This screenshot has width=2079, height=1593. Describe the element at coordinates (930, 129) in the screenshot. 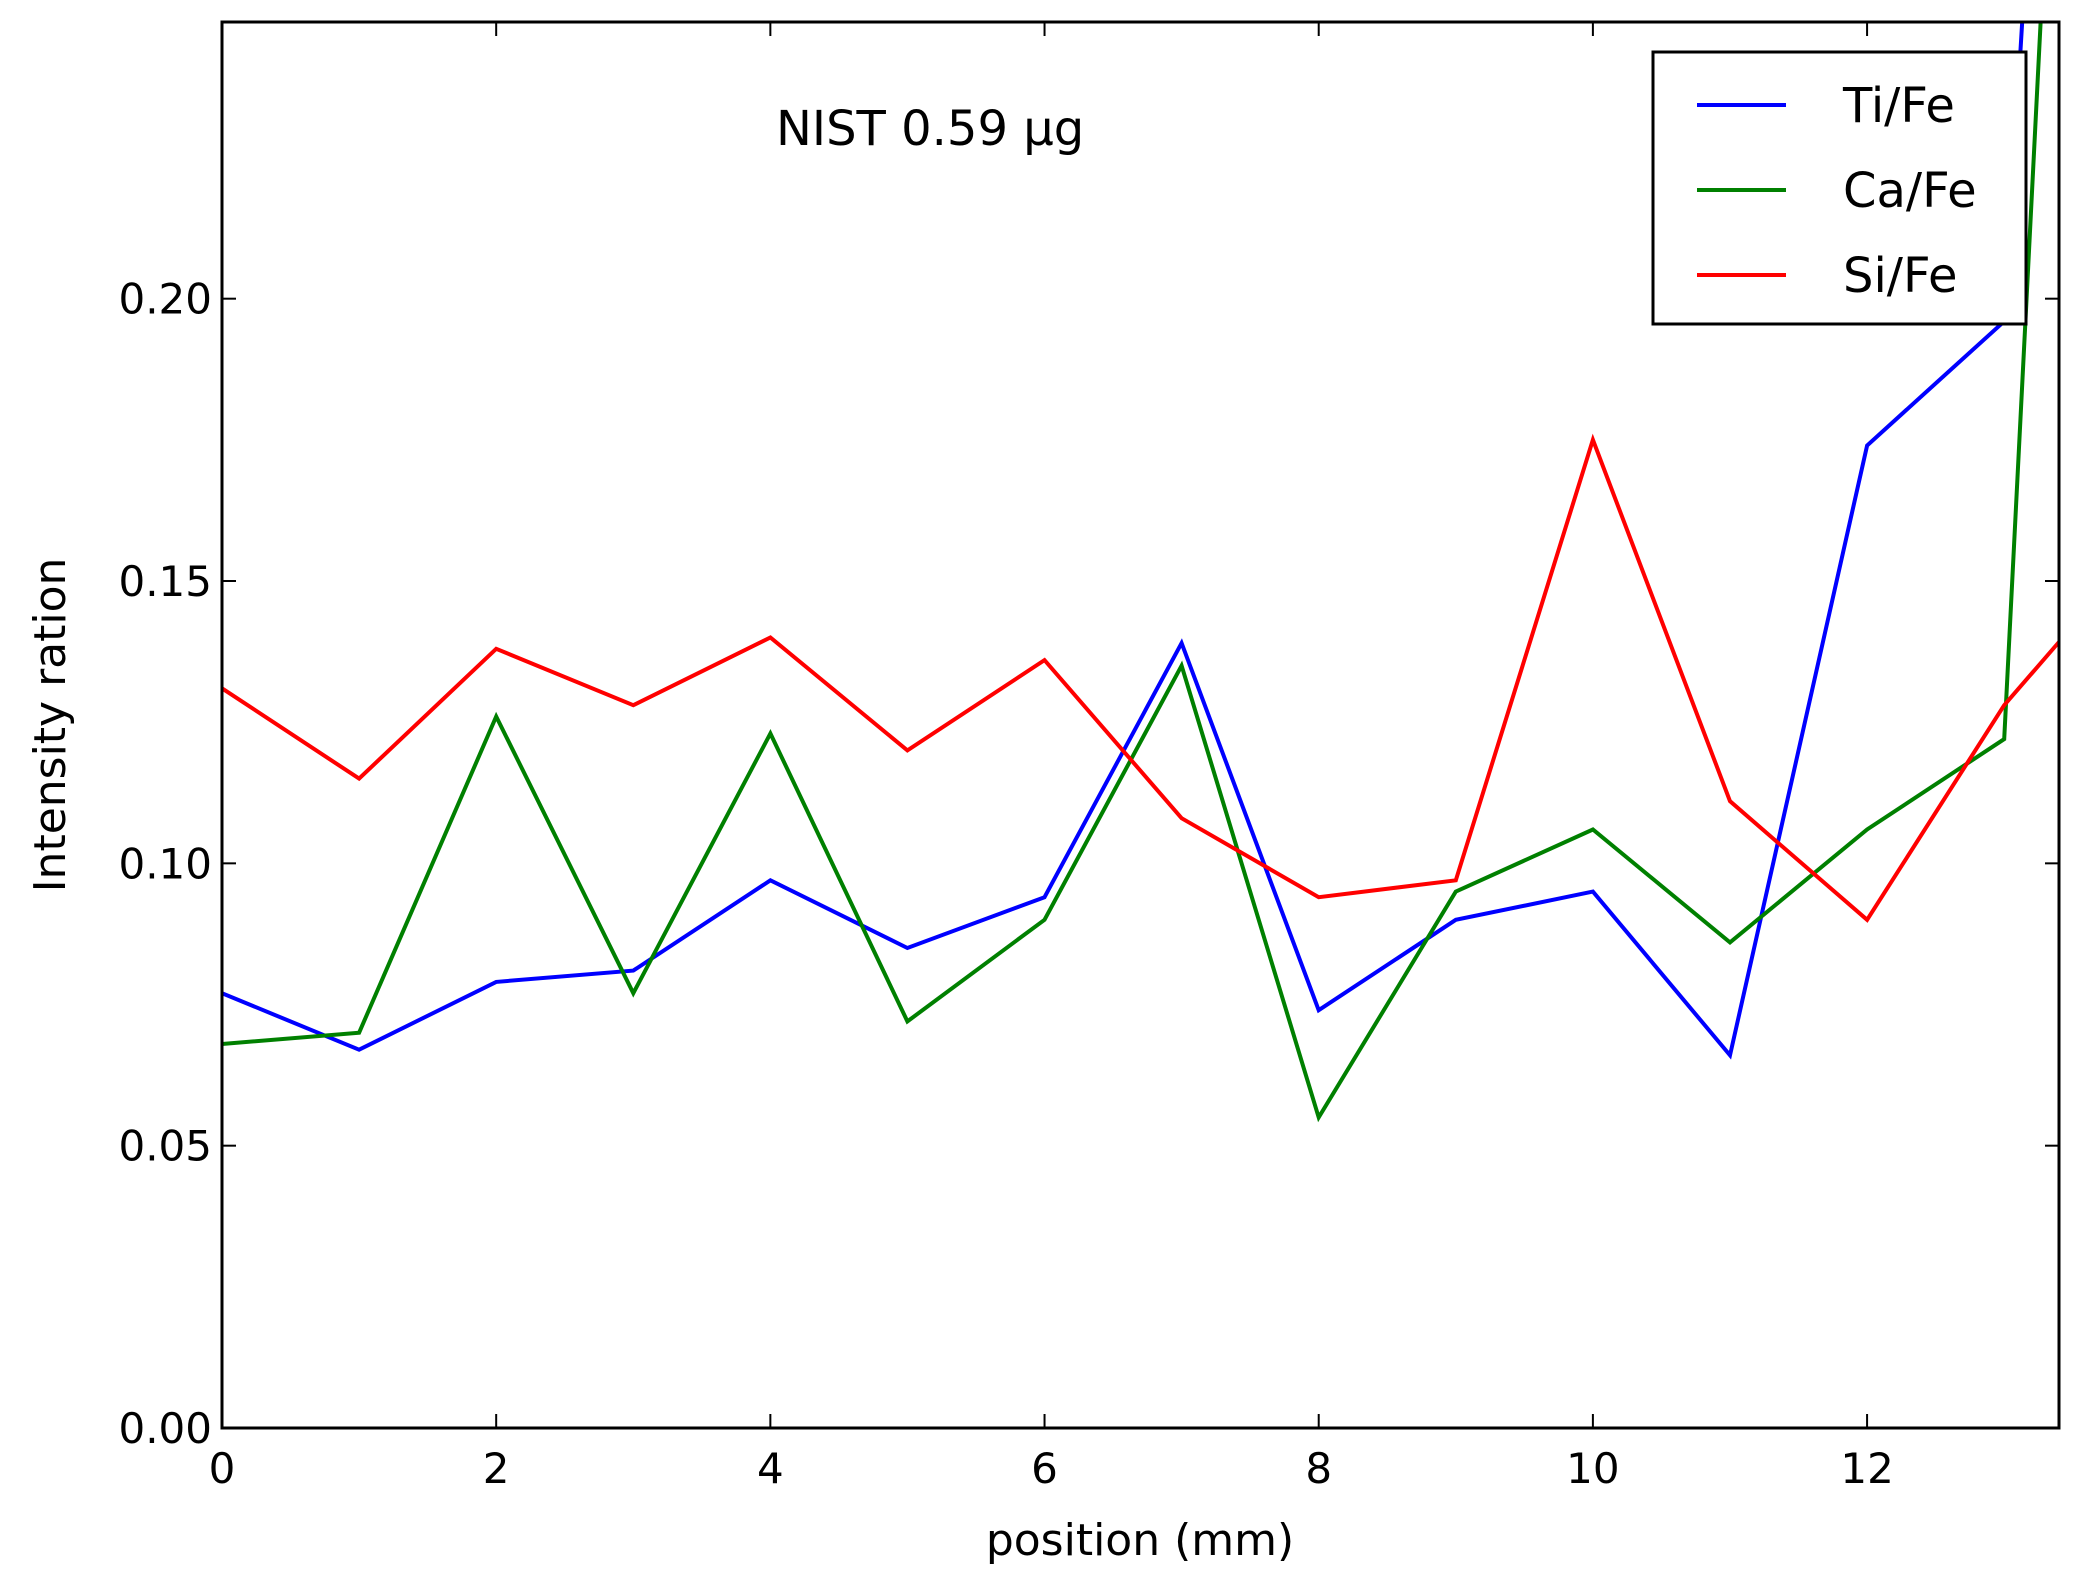

I see `chart-annotation: NIST 0.59 μg` at that location.